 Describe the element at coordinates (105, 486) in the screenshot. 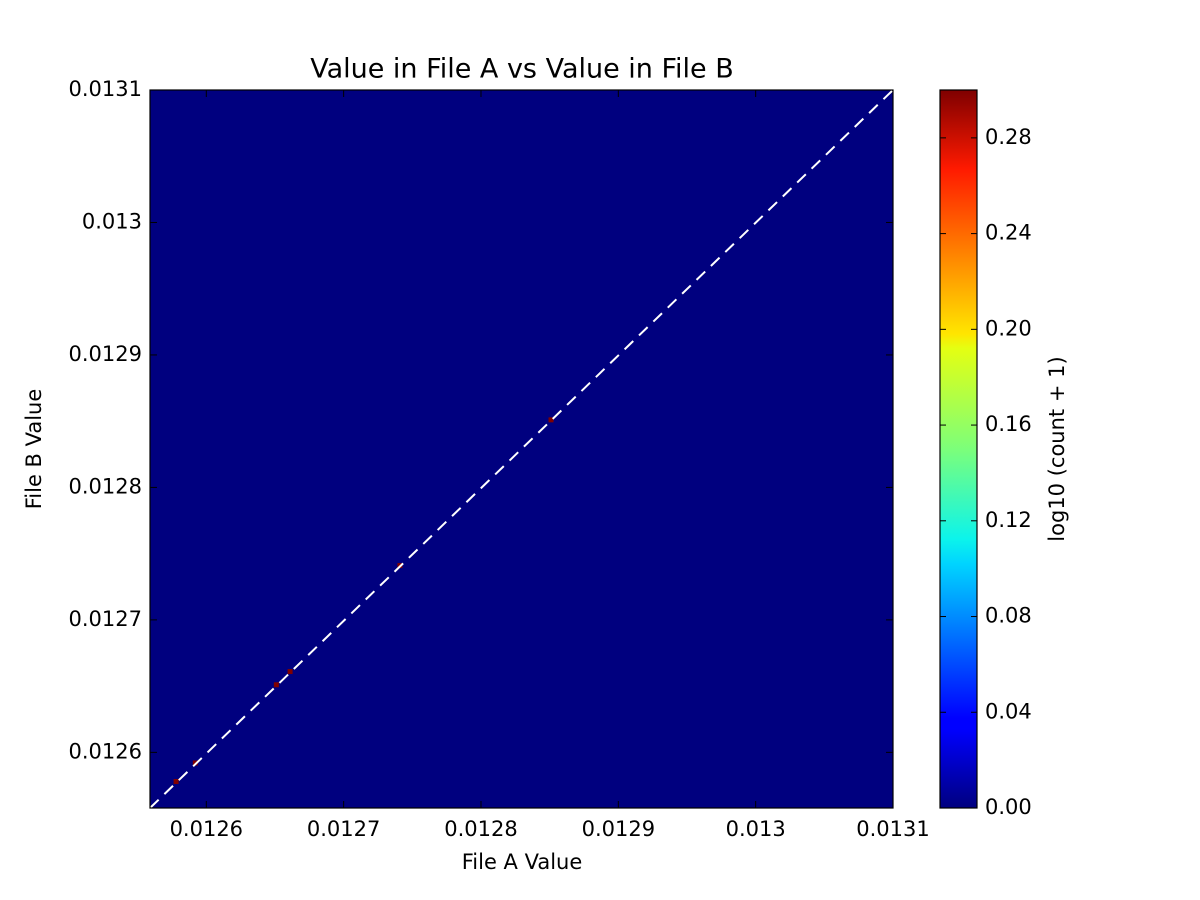

I see `y-tick-label: 0.0128` at that location.